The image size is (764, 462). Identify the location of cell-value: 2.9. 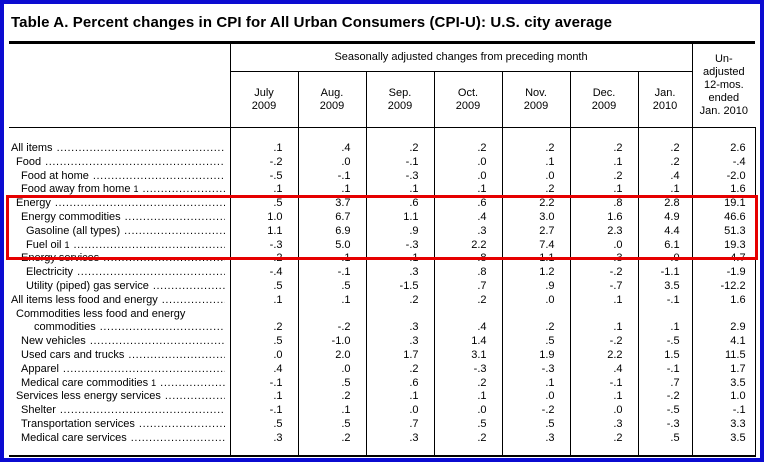
(723, 321).